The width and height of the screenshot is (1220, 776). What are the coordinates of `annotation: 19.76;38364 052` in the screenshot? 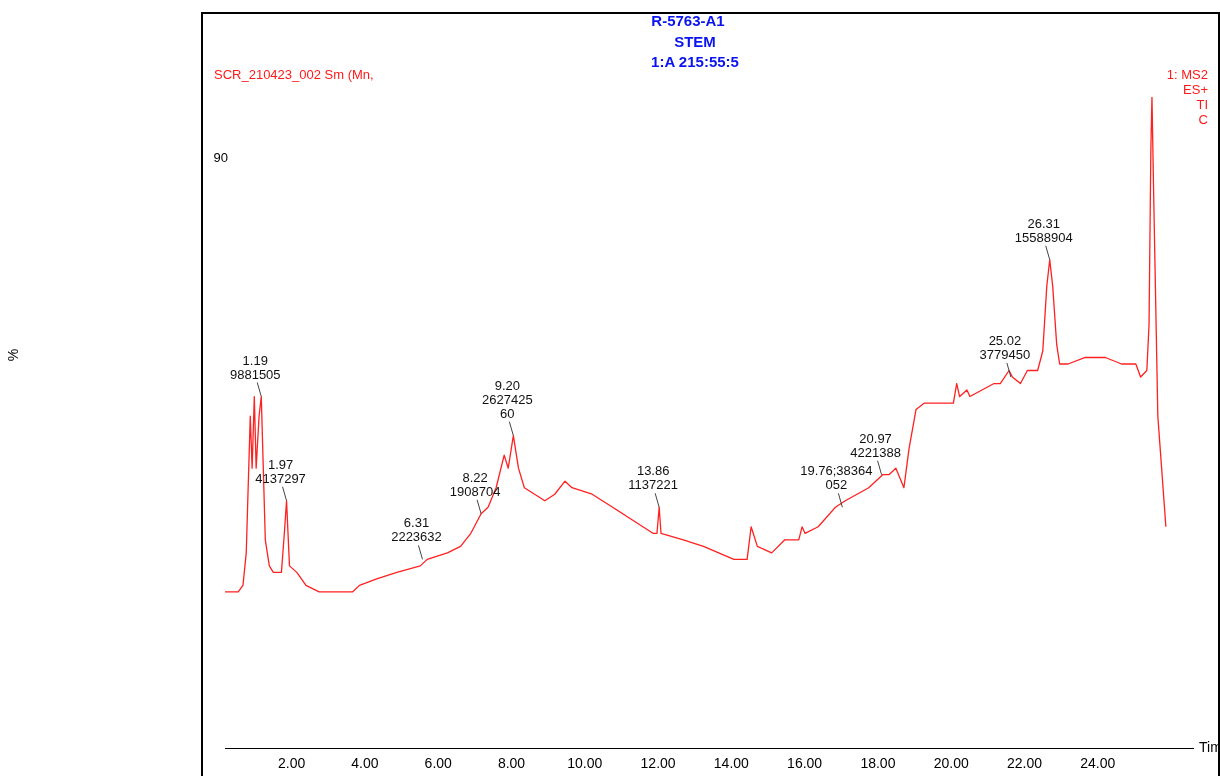 It's located at (836, 478).